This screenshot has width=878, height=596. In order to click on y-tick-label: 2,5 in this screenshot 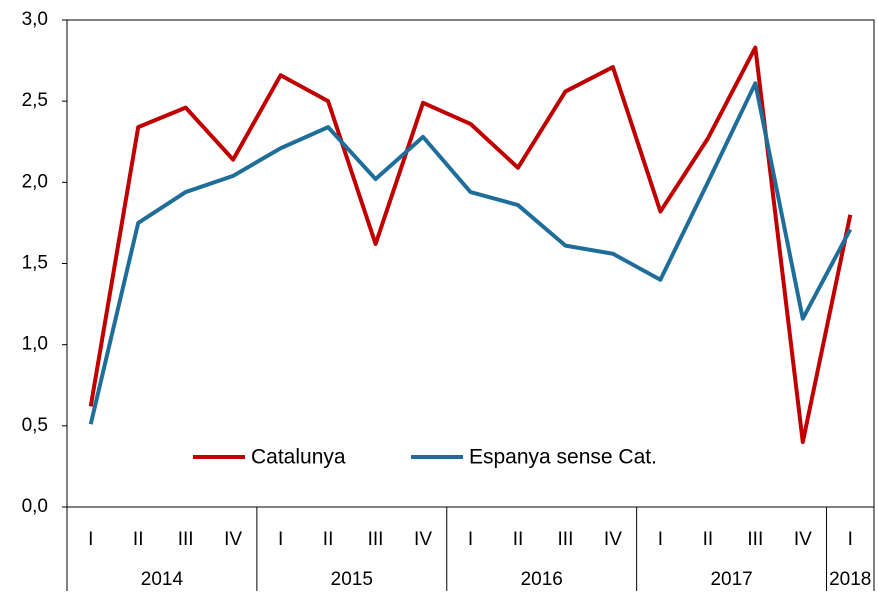, I will do `click(35, 100)`.